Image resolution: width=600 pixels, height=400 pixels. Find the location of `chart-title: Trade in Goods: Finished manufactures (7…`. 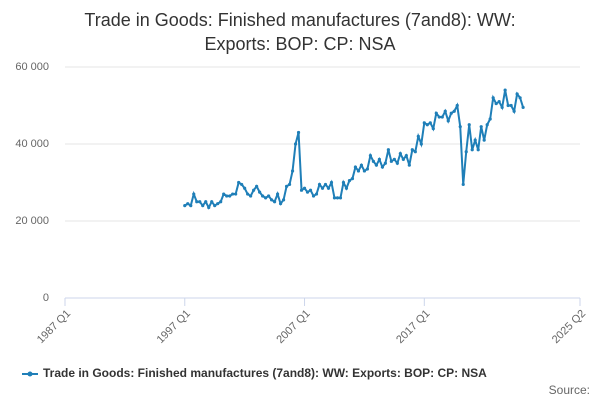

chart-title: Trade in Goods: Finished manufactures (7… is located at coordinates (300, 32).